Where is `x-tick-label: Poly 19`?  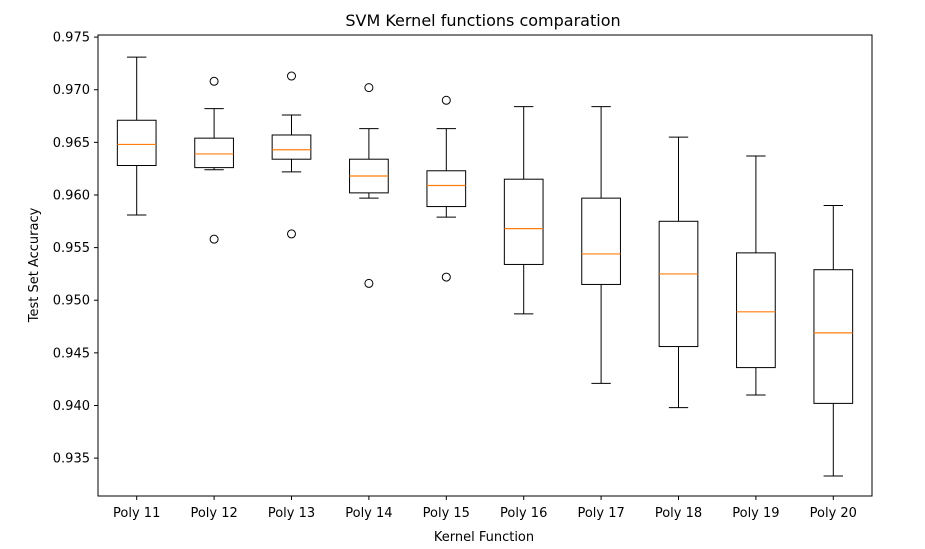
x-tick-label: Poly 19 is located at coordinates (755, 513).